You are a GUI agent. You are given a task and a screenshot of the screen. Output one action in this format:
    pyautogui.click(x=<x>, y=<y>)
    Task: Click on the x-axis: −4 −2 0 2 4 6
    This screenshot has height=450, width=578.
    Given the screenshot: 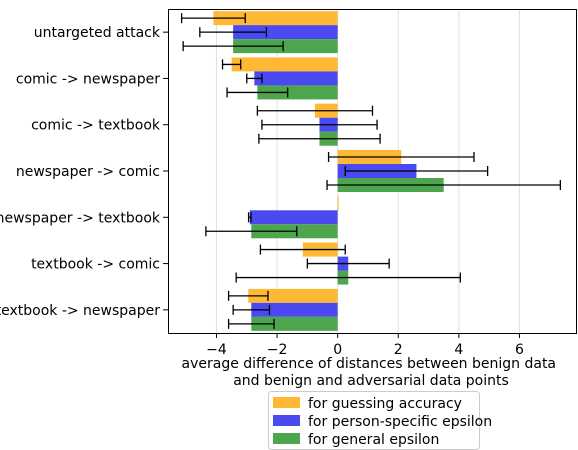 What is the action you would take?
    pyautogui.click(x=365, y=345)
    